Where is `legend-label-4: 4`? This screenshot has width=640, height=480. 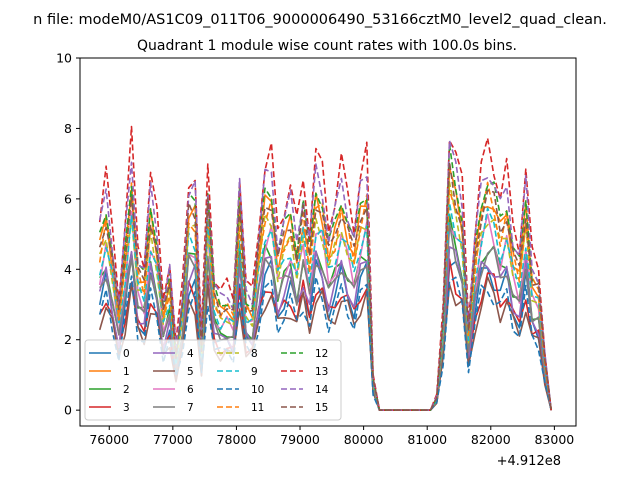 legend-label-4: 4 is located at coordinates (190, 354).